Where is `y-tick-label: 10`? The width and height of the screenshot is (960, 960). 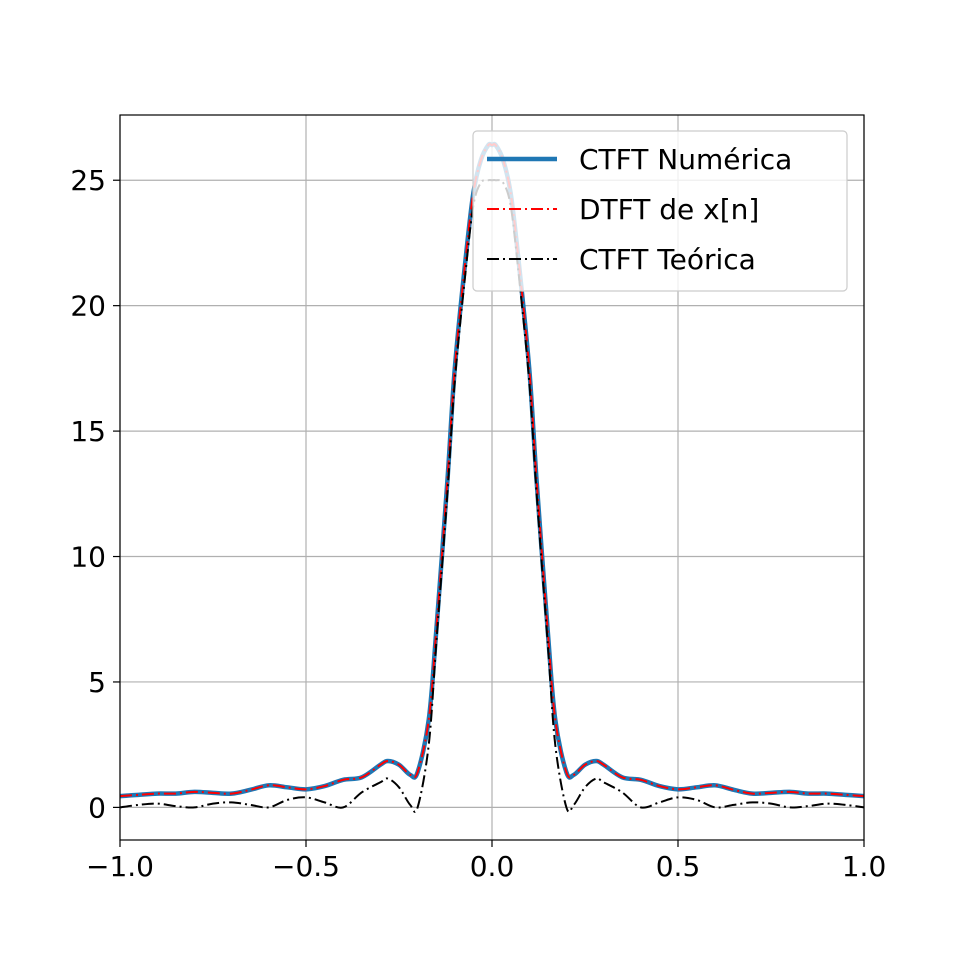
y-tick-label: 10 is located at coordinates (88, 557).